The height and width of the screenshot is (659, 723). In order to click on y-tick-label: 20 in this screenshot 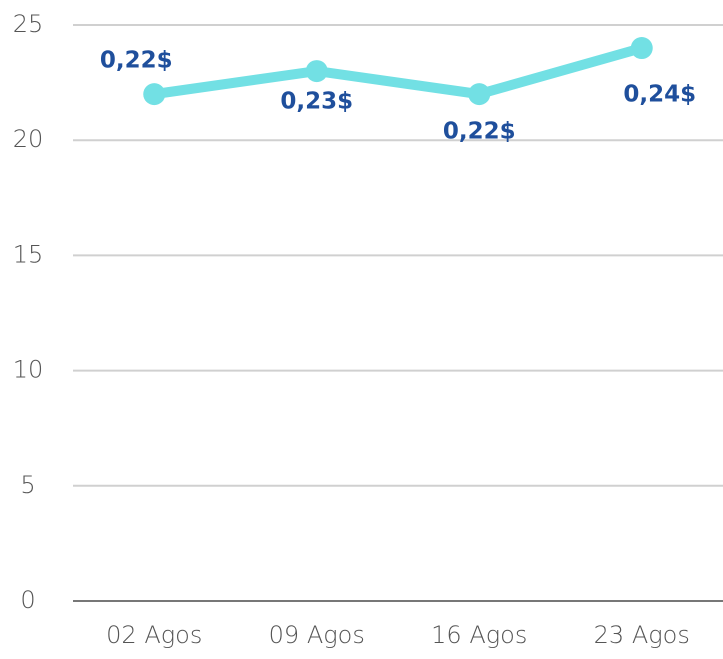, I will do `click(28, 139)`.